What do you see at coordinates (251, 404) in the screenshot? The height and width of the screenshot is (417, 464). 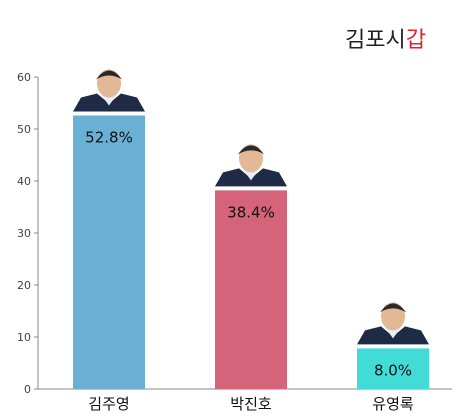 I see `category-label: 박진호` at bounding box center [251, 404].